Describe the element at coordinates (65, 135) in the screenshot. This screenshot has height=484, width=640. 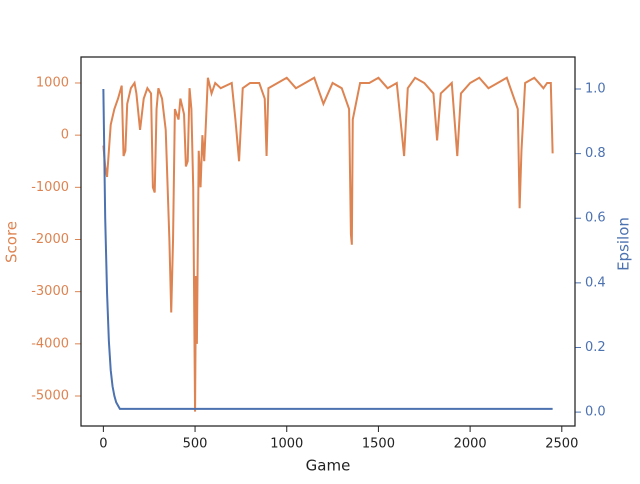
I see `y-tick-label: 0` at that location.